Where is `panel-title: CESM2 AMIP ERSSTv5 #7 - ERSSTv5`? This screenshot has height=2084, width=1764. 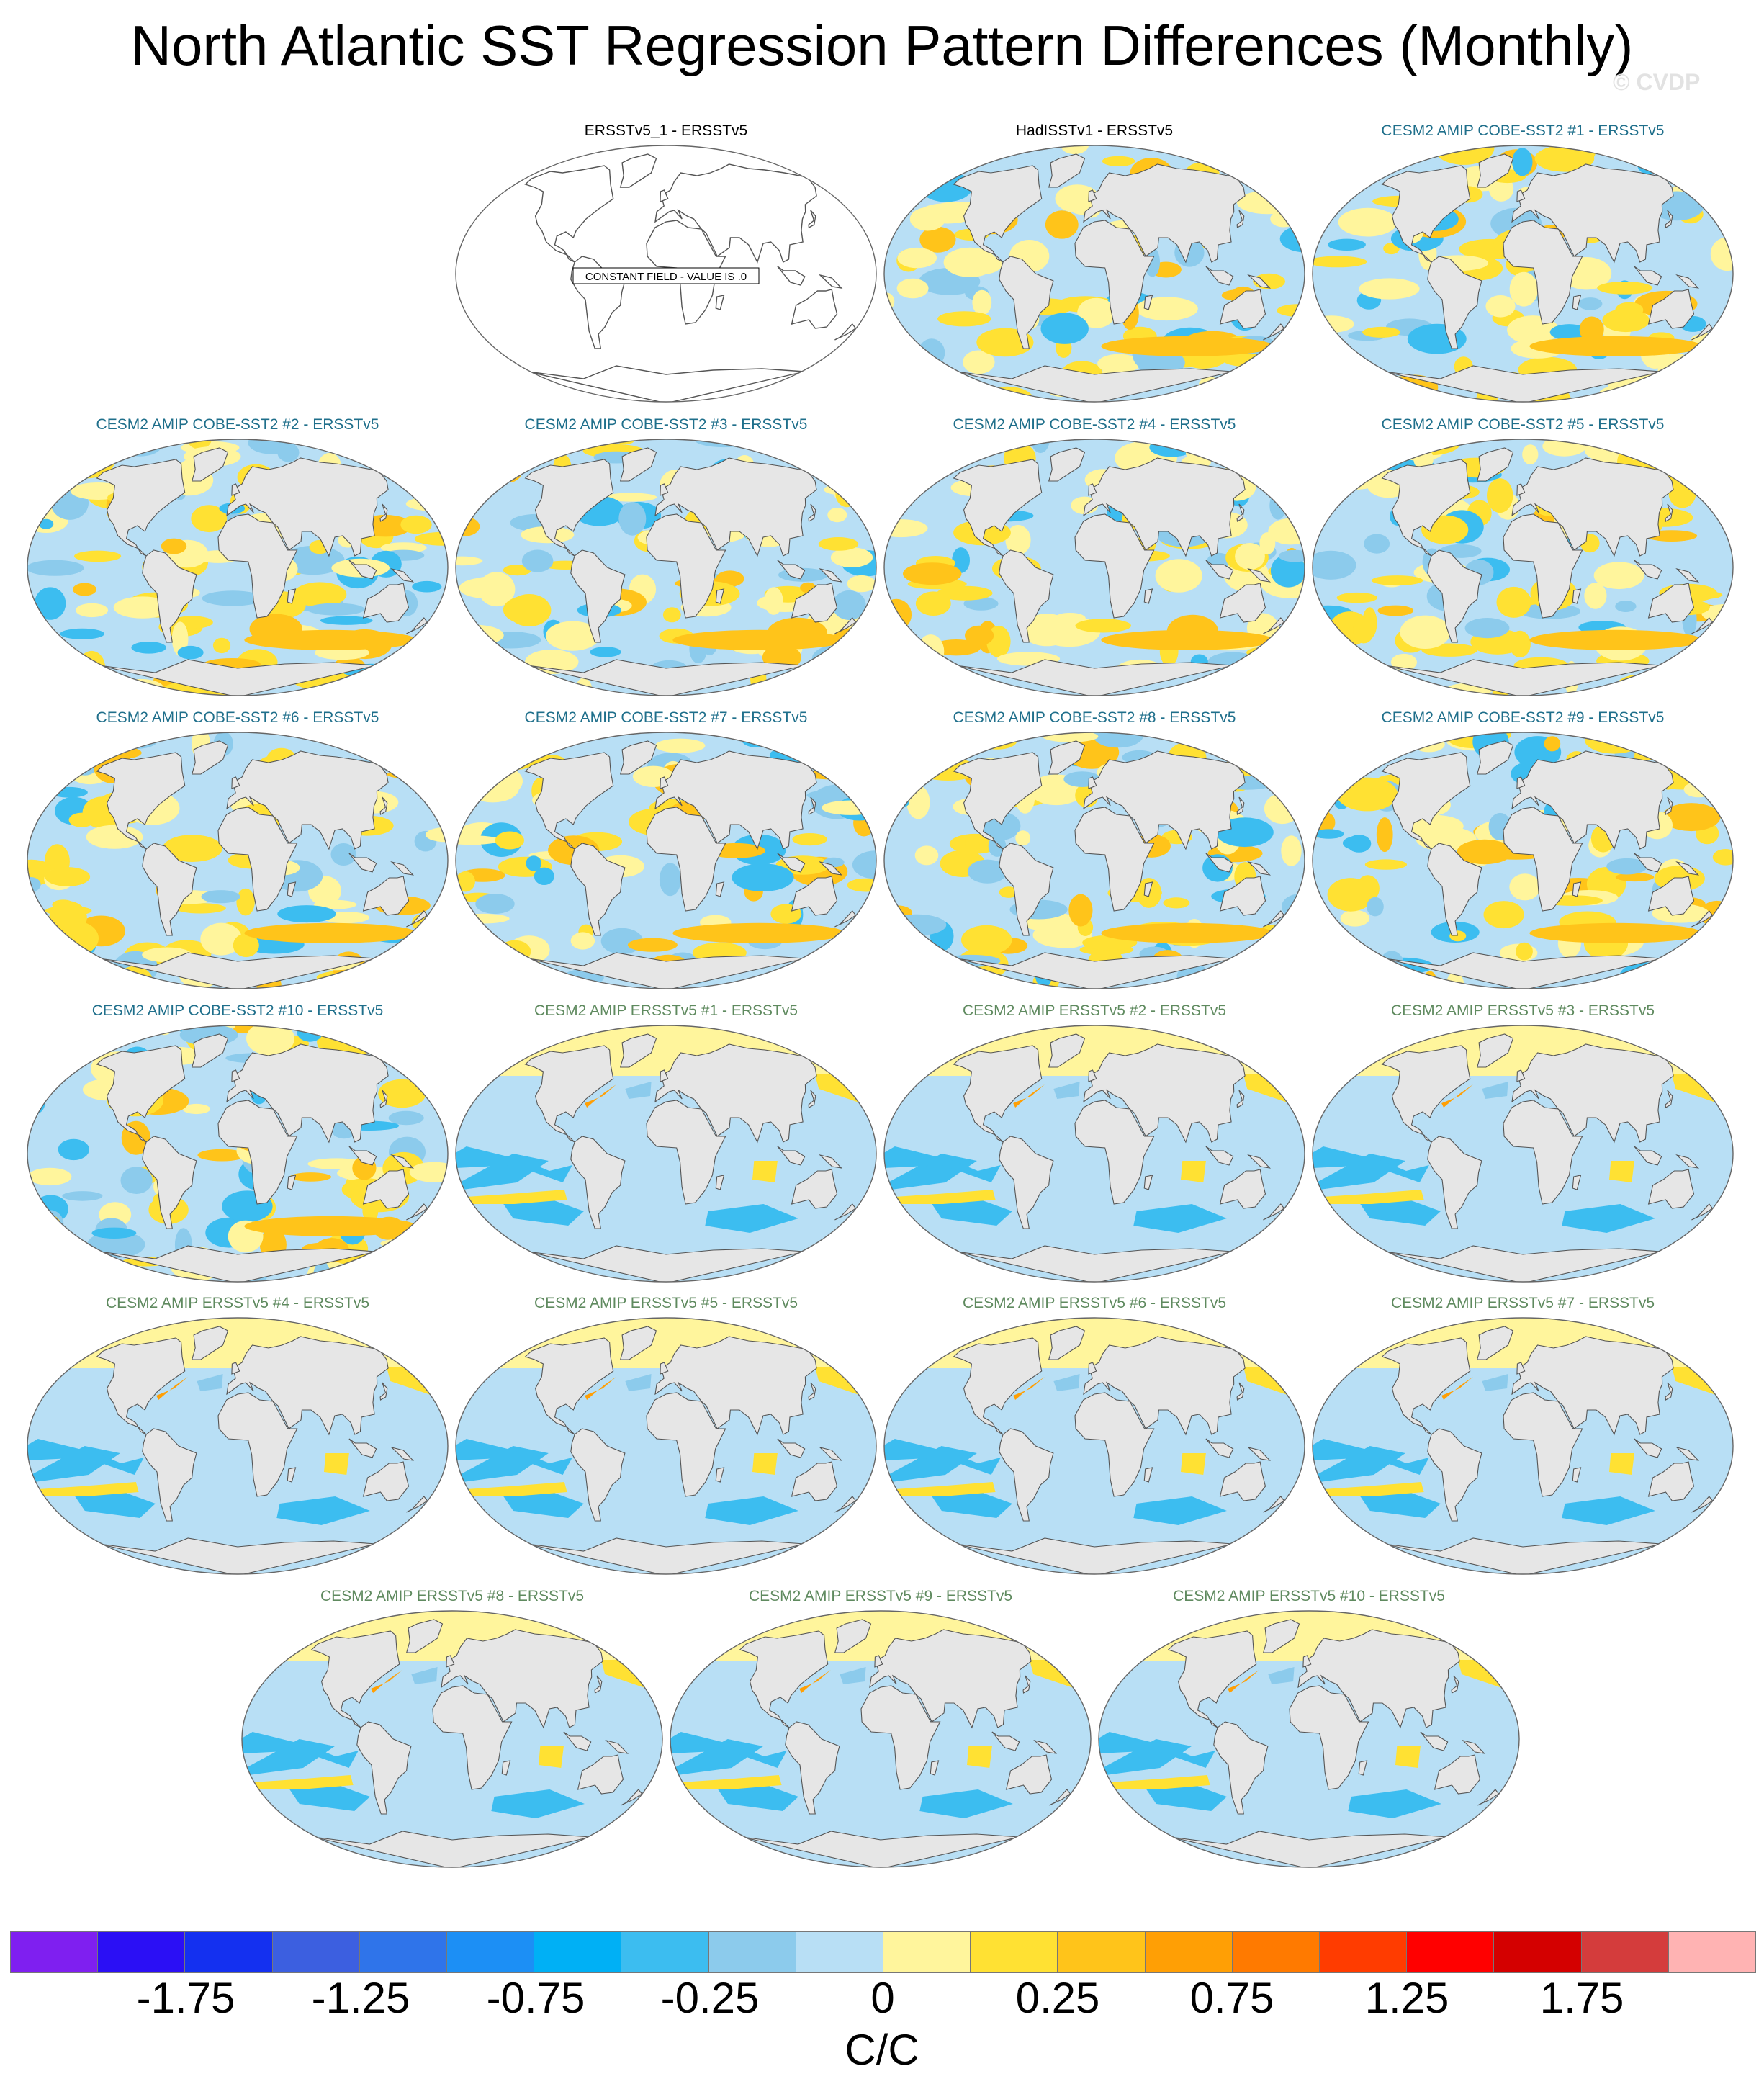 panel-title: CESM2 AMIP ERSSTv5 #7 - ERSSTv5 is located at coordinates (1522, 1303).